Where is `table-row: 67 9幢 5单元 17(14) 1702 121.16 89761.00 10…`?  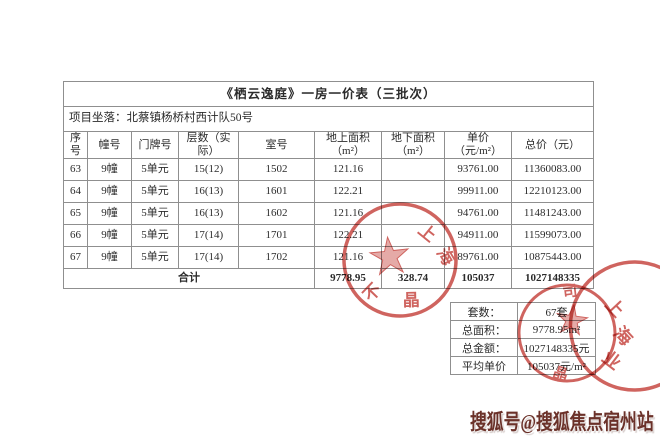 table-row: 67 9幢 5单元 17(14) 1702 121.16 89761.00 10… is located at coordinates (329, 257).